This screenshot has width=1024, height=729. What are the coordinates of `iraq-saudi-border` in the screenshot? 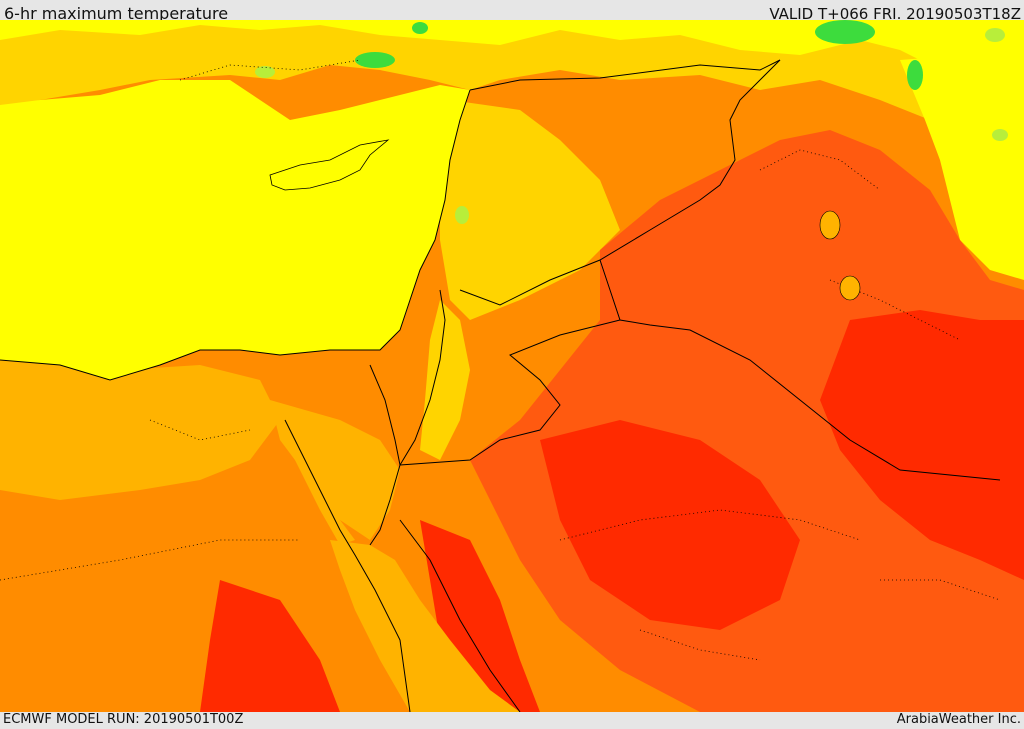 It's located at (800, 370).